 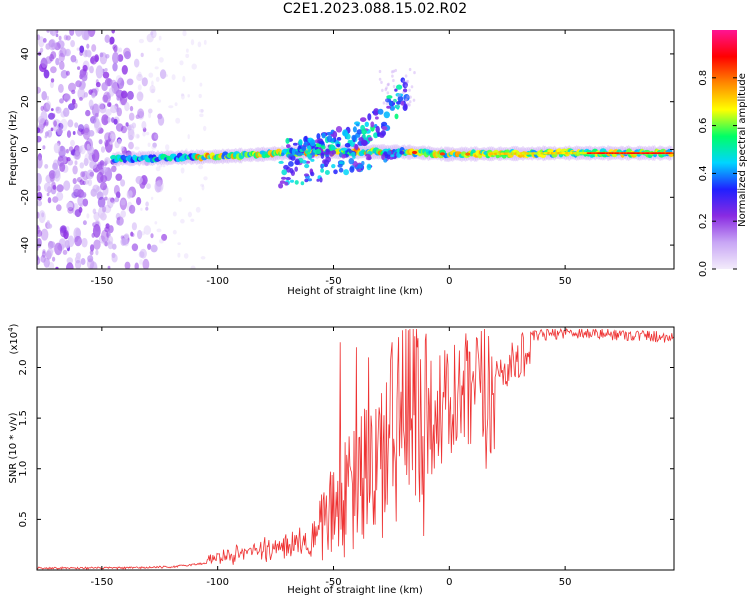 I want to click on snr-multiplier-close: ), so click(x=14, y=325).